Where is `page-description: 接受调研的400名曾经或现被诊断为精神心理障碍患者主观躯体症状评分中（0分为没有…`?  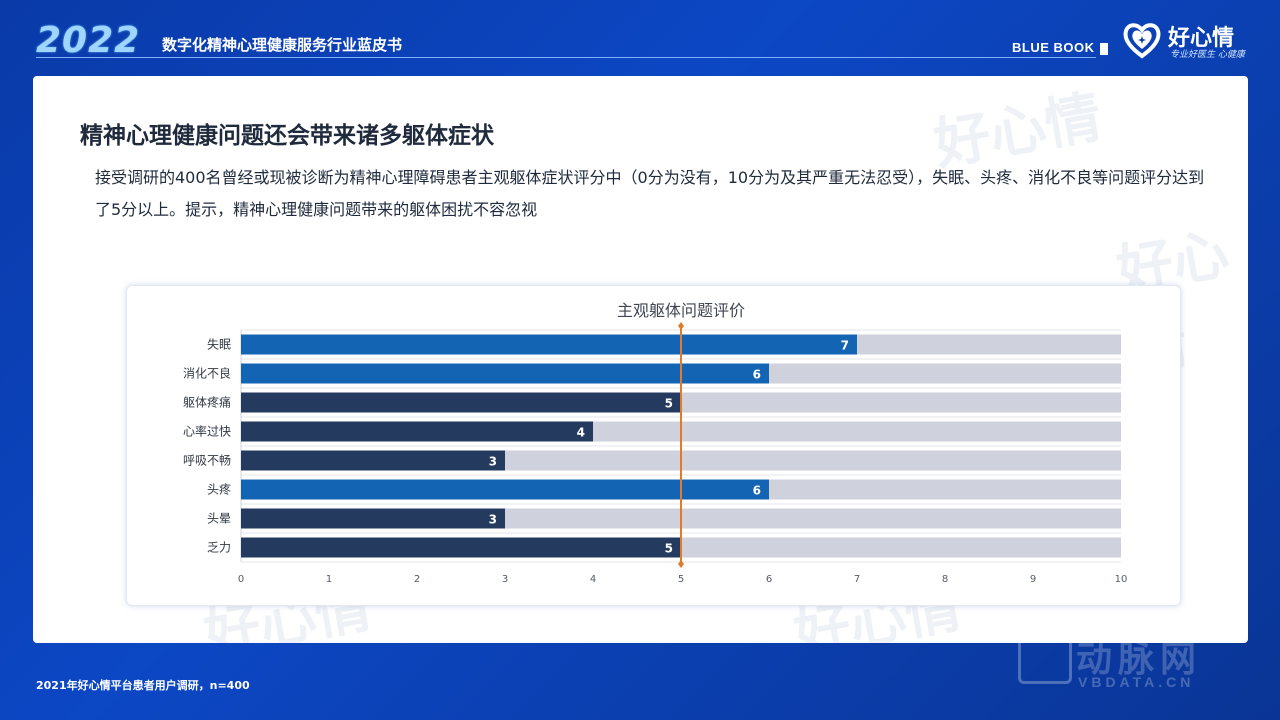
page-description: 接受调研的400名曾经或现被诊断为精神心理障碍患者主观躯体症状评分中（0分为没有… is located at coordinates (650, 193).